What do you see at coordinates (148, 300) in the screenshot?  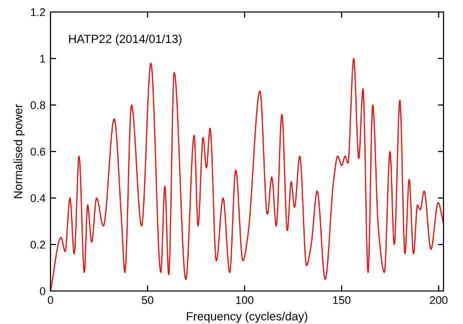 I see `x-tick-label: 50` at bounding box center [148, 300].